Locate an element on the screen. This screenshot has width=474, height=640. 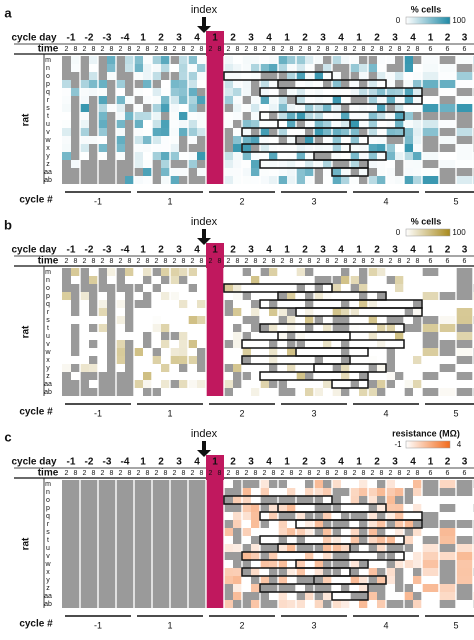
cycle-day-value: 1 is located at coordinates (215, 38).